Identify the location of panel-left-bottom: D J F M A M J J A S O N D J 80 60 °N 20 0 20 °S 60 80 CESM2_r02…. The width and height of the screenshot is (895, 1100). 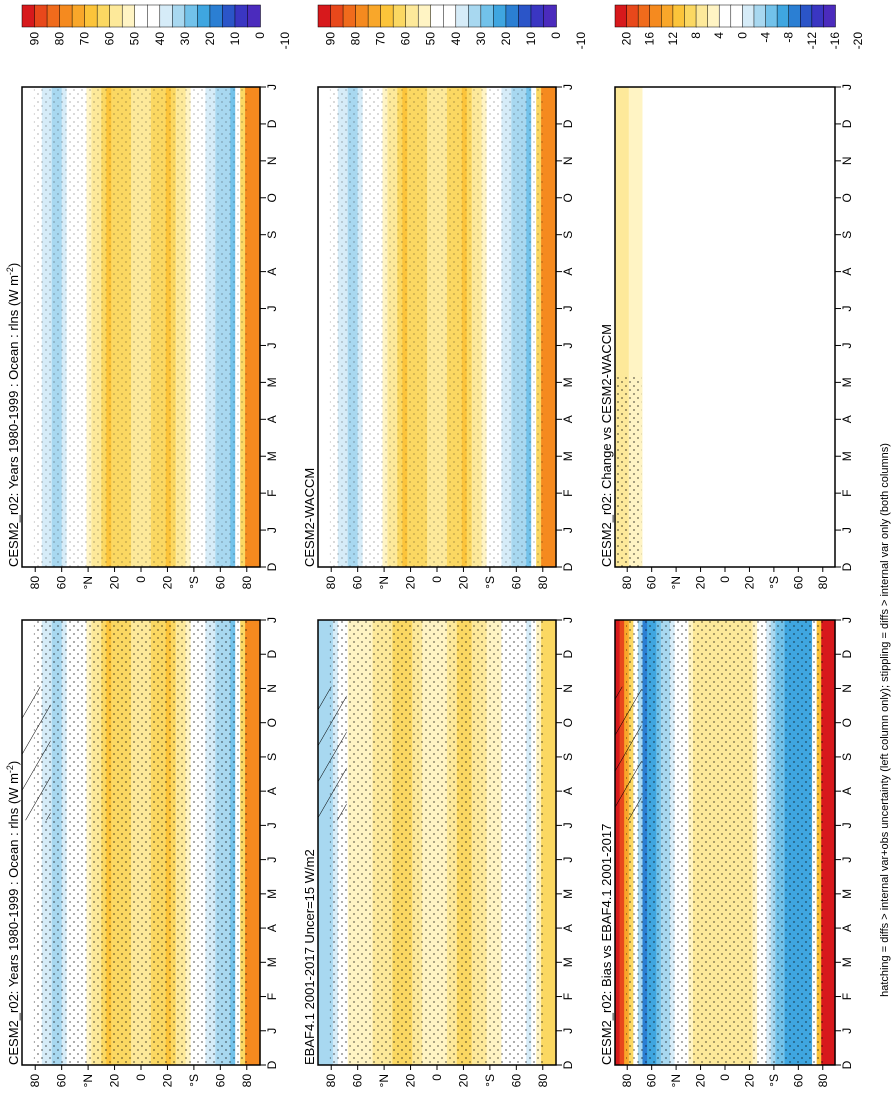
(726, 852).